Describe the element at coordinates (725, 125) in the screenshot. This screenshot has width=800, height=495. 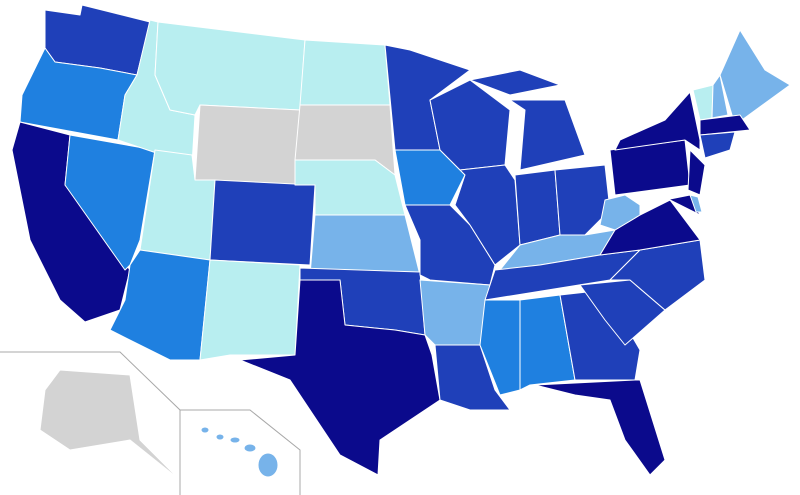
I see `state-ma` at that location.